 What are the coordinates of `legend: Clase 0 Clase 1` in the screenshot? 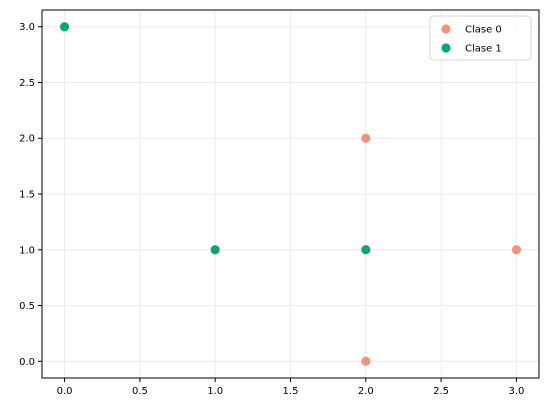 It's located at (480, 38).